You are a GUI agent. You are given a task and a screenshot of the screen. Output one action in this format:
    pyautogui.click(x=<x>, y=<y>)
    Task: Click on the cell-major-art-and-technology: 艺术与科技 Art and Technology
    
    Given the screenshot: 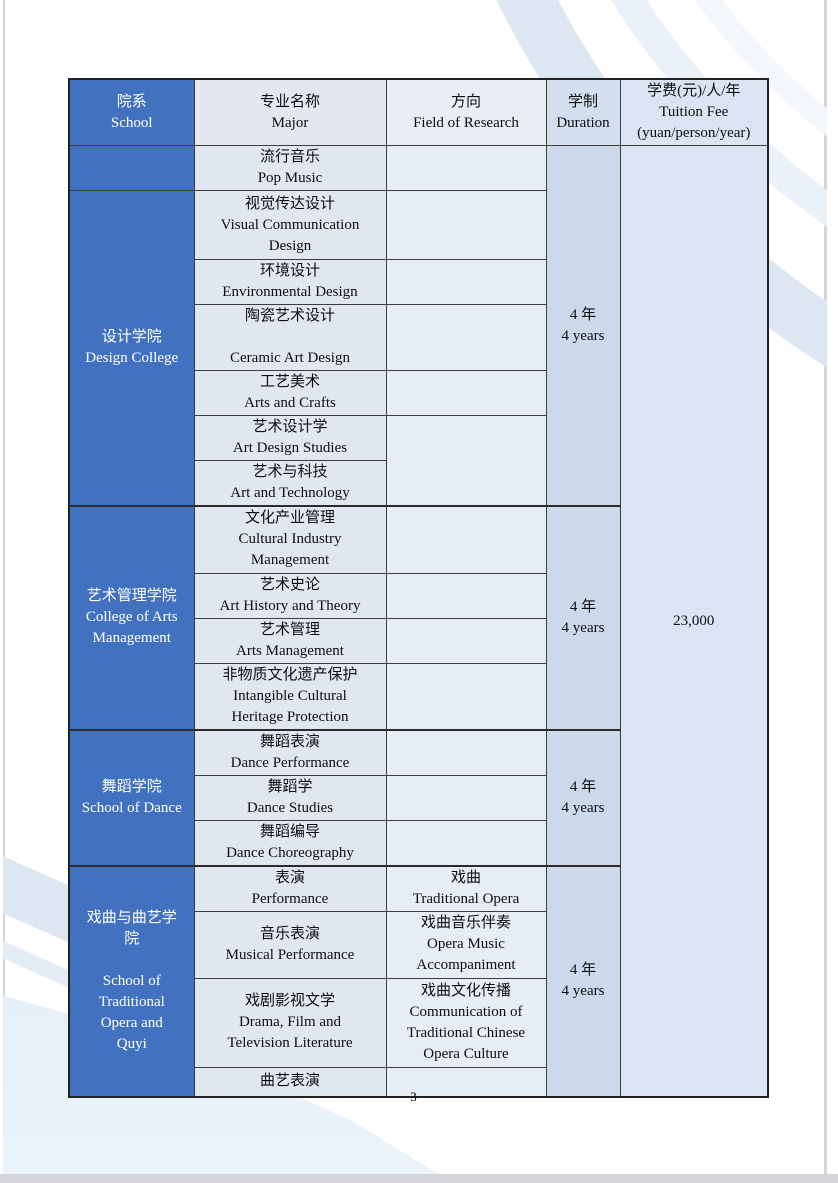 What is the action you would take?
    pyautogui.click(x=290, y=483)
    